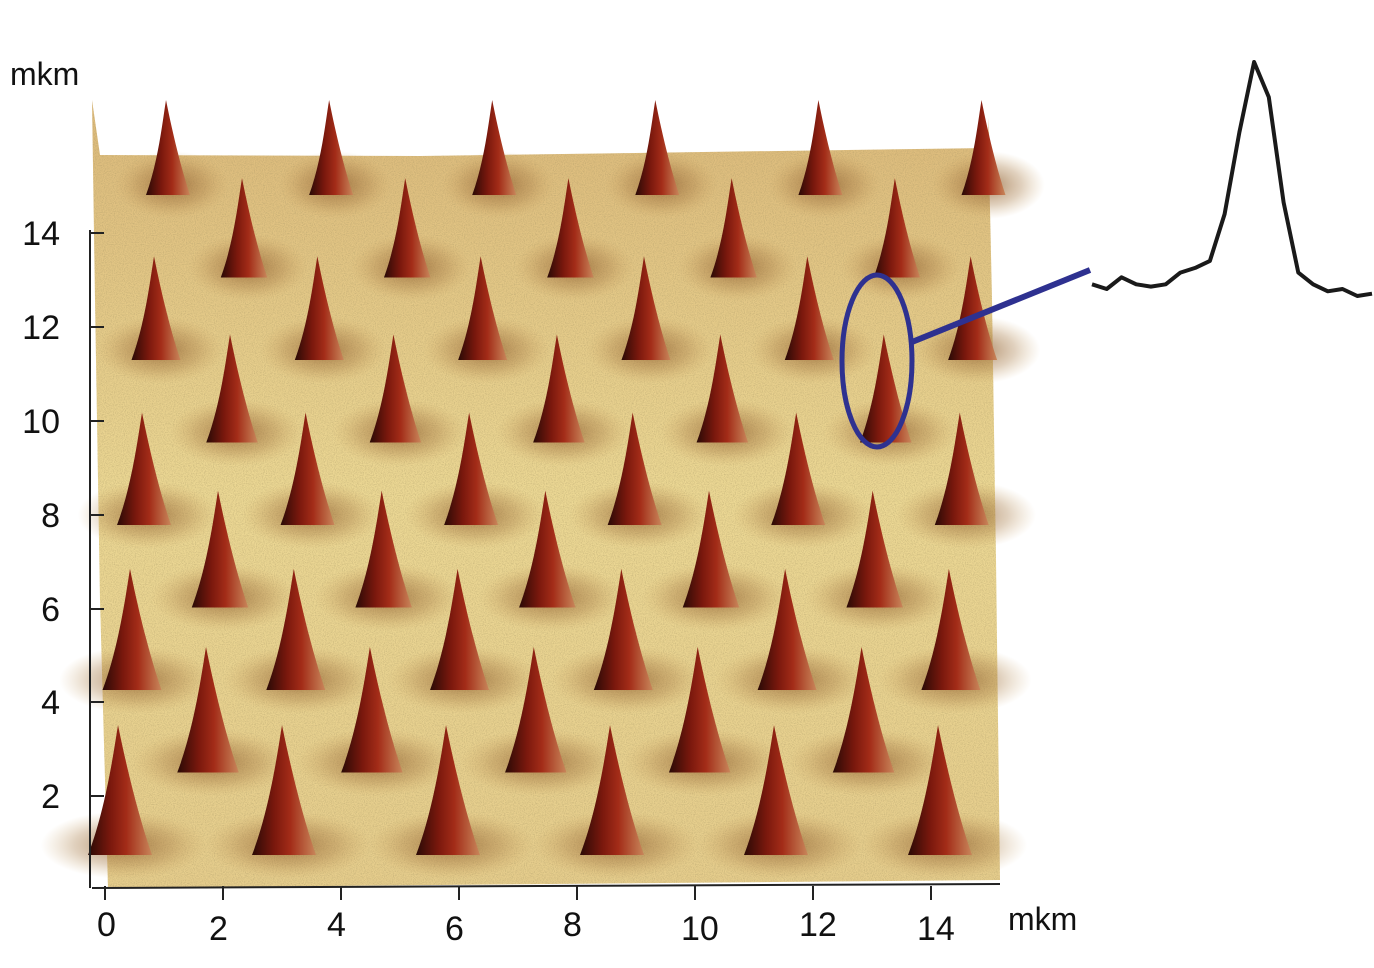  What do you see at coordinates (572, 925) in the screenshot?
I see `x-tick-label: 8` at bounding box center [572, 925].